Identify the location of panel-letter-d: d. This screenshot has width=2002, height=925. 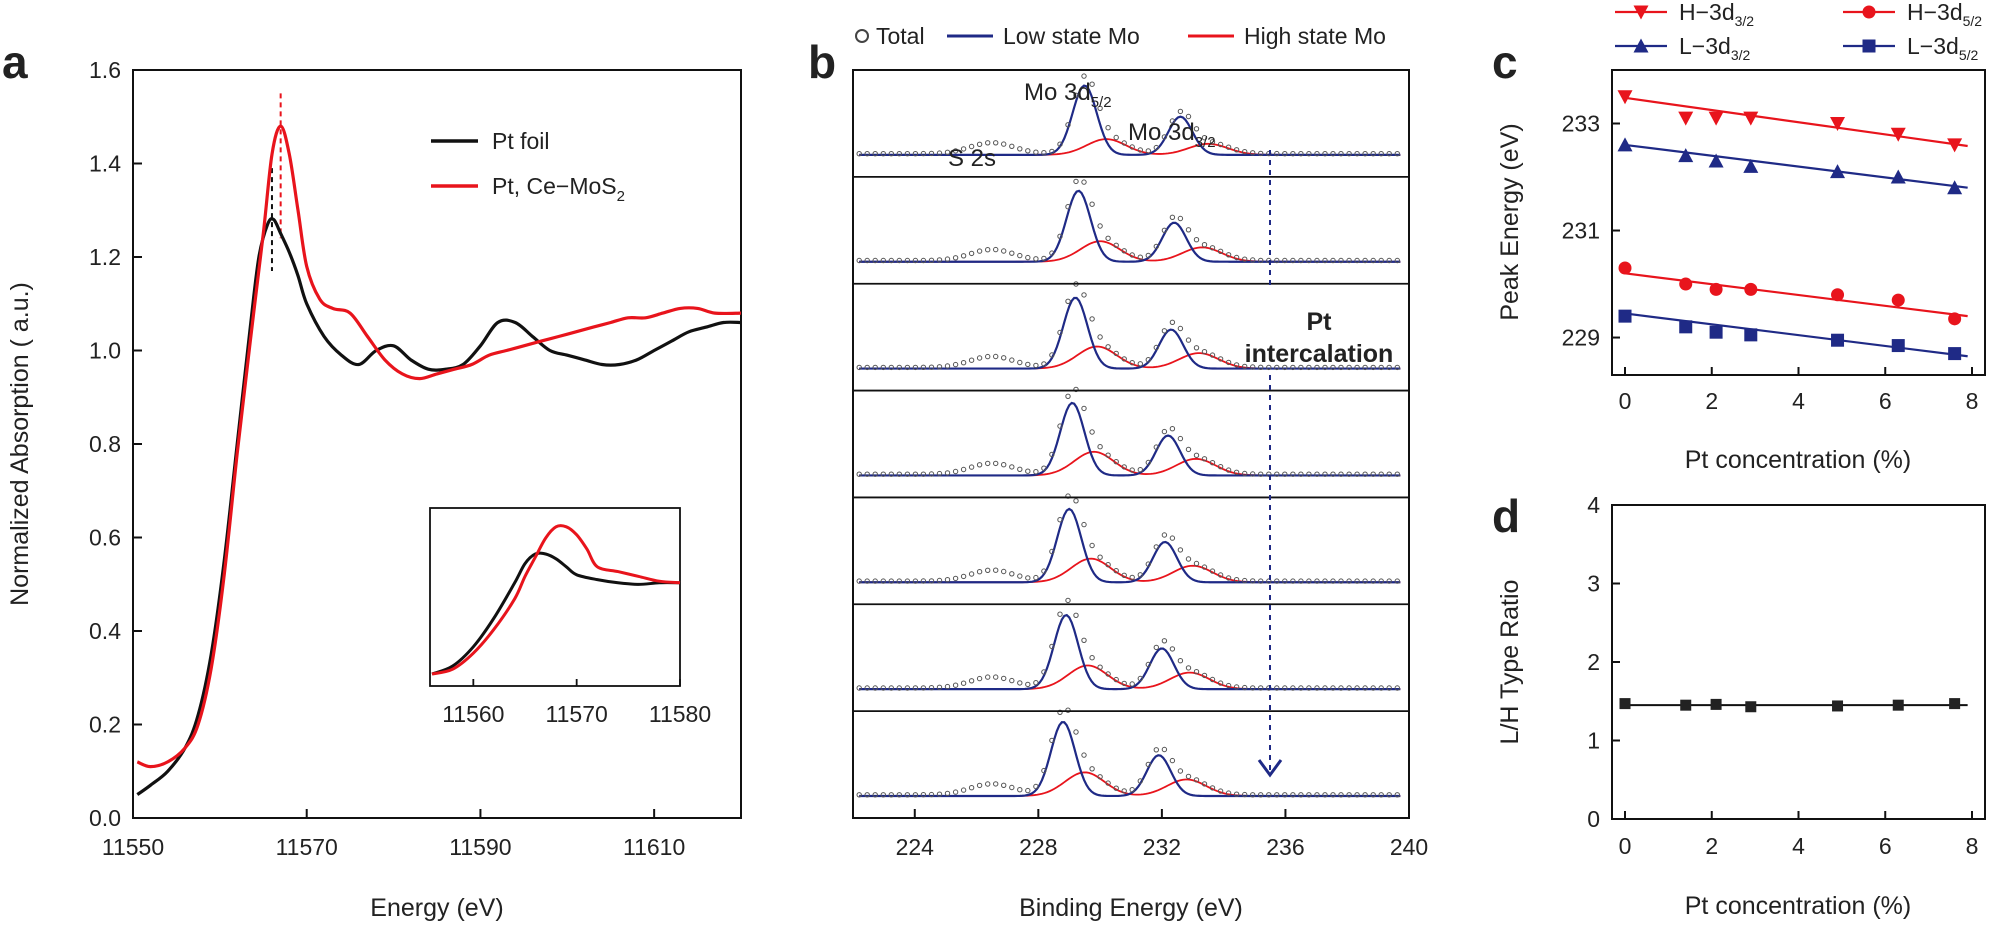
(1506, 516).